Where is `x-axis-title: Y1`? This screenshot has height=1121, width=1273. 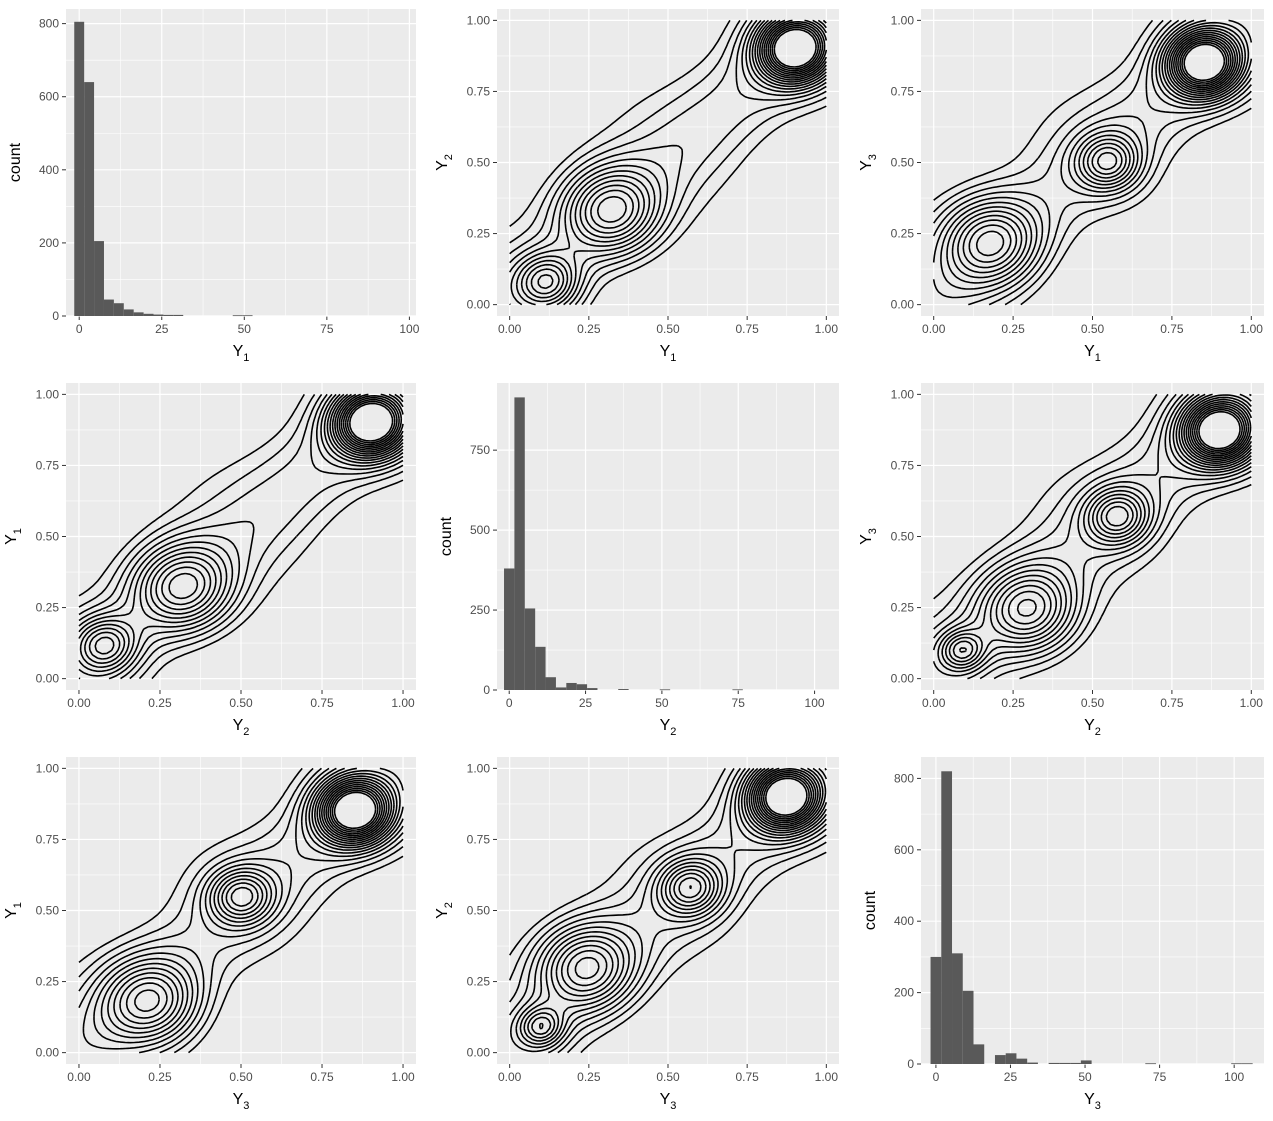 x-axis-title: Y1 is located at coordinates (1092, 353).